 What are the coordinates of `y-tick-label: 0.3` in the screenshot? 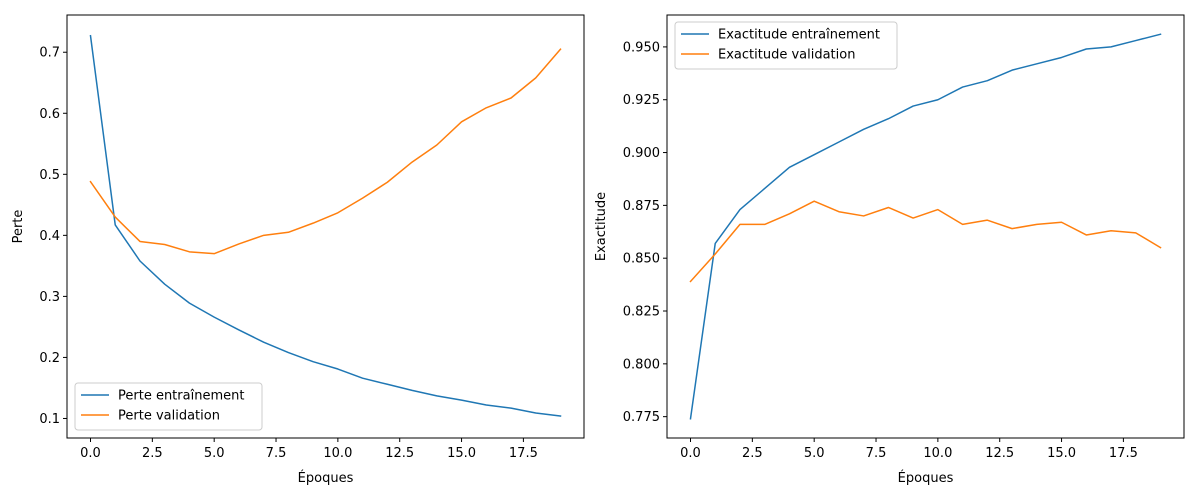 It's located at (49, 297).